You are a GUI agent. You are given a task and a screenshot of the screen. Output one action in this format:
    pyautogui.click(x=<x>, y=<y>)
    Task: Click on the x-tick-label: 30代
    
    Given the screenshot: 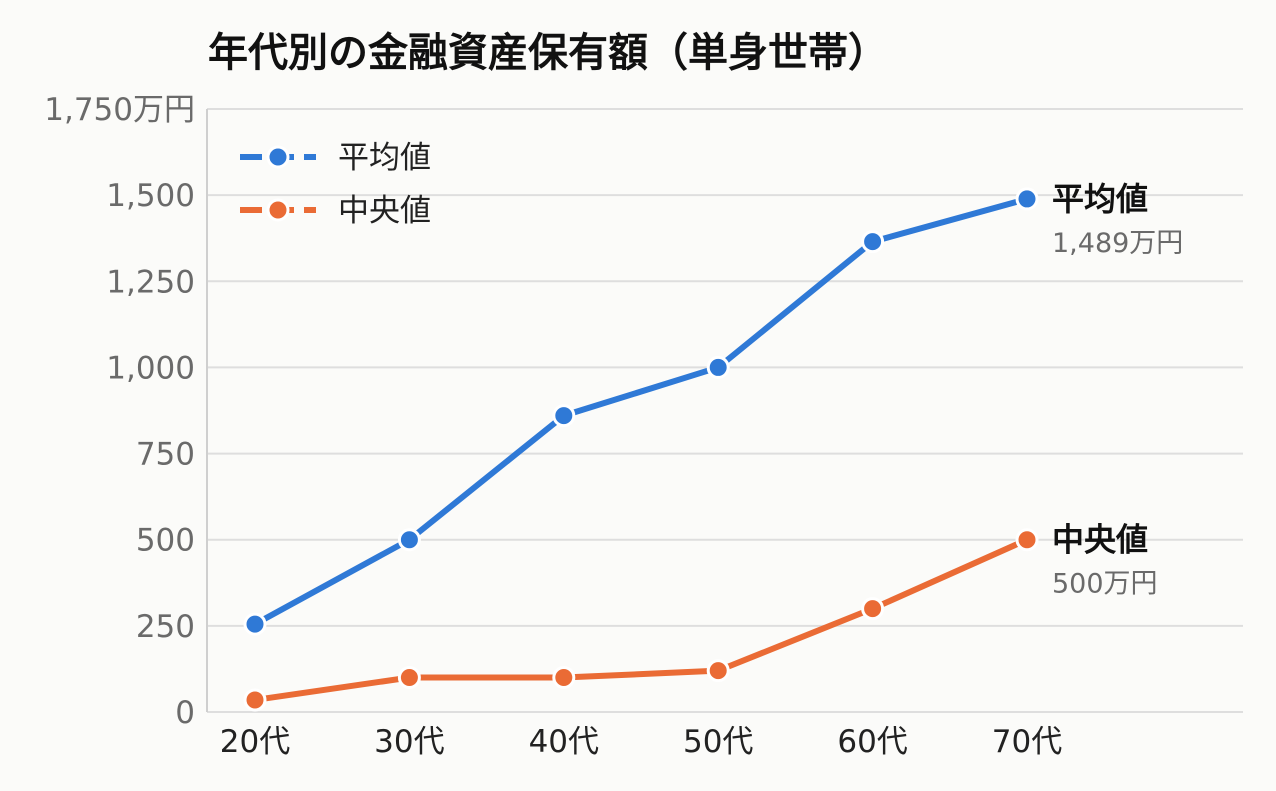 What is the action you would take?
    pyautogui.click(x=409, y=742)
    